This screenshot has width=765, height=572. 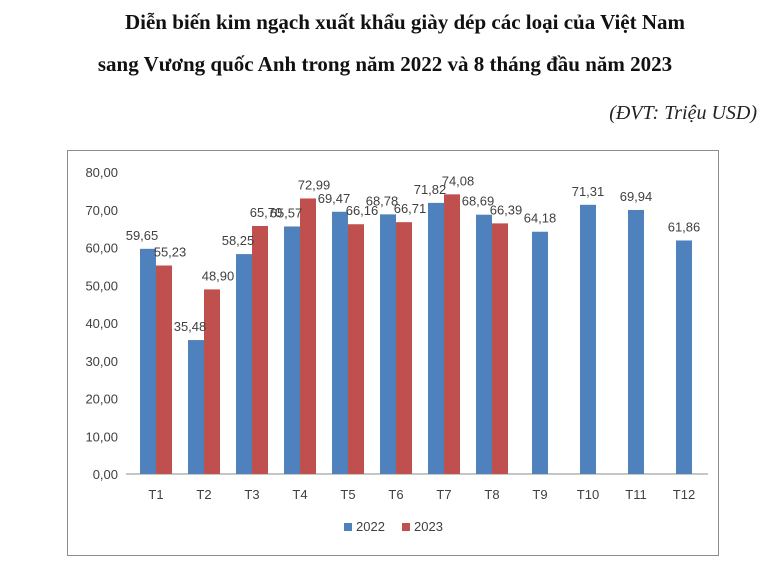 What do you see at coordinates (101, 210) in the screenshot?
I see `y-tick-label: 70,00` at bounding box center [101, 210].